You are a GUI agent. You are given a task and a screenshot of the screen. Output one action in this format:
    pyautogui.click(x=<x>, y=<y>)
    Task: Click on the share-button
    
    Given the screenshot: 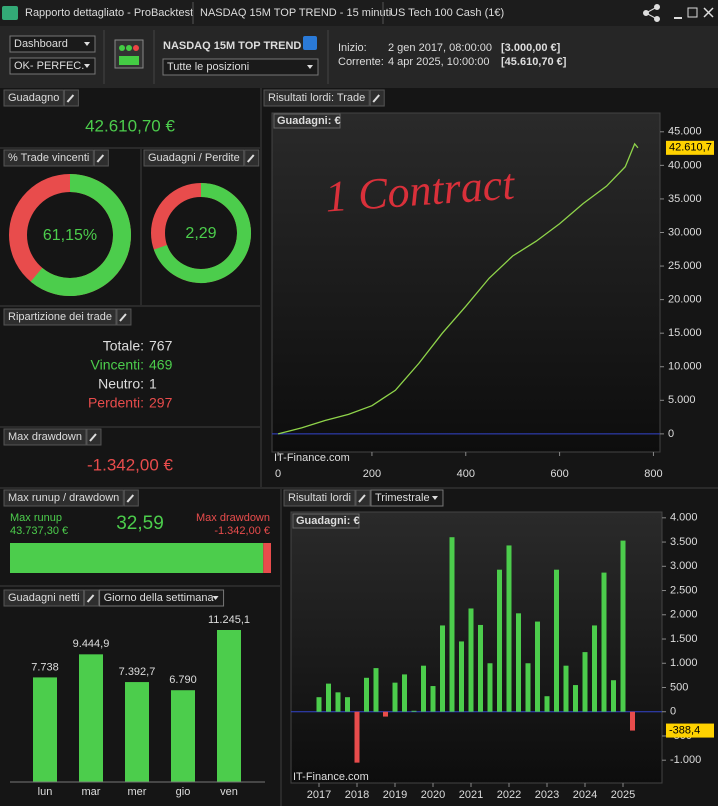 What is the action you would take?
    pyautogui.click(x=651, y=13)
    